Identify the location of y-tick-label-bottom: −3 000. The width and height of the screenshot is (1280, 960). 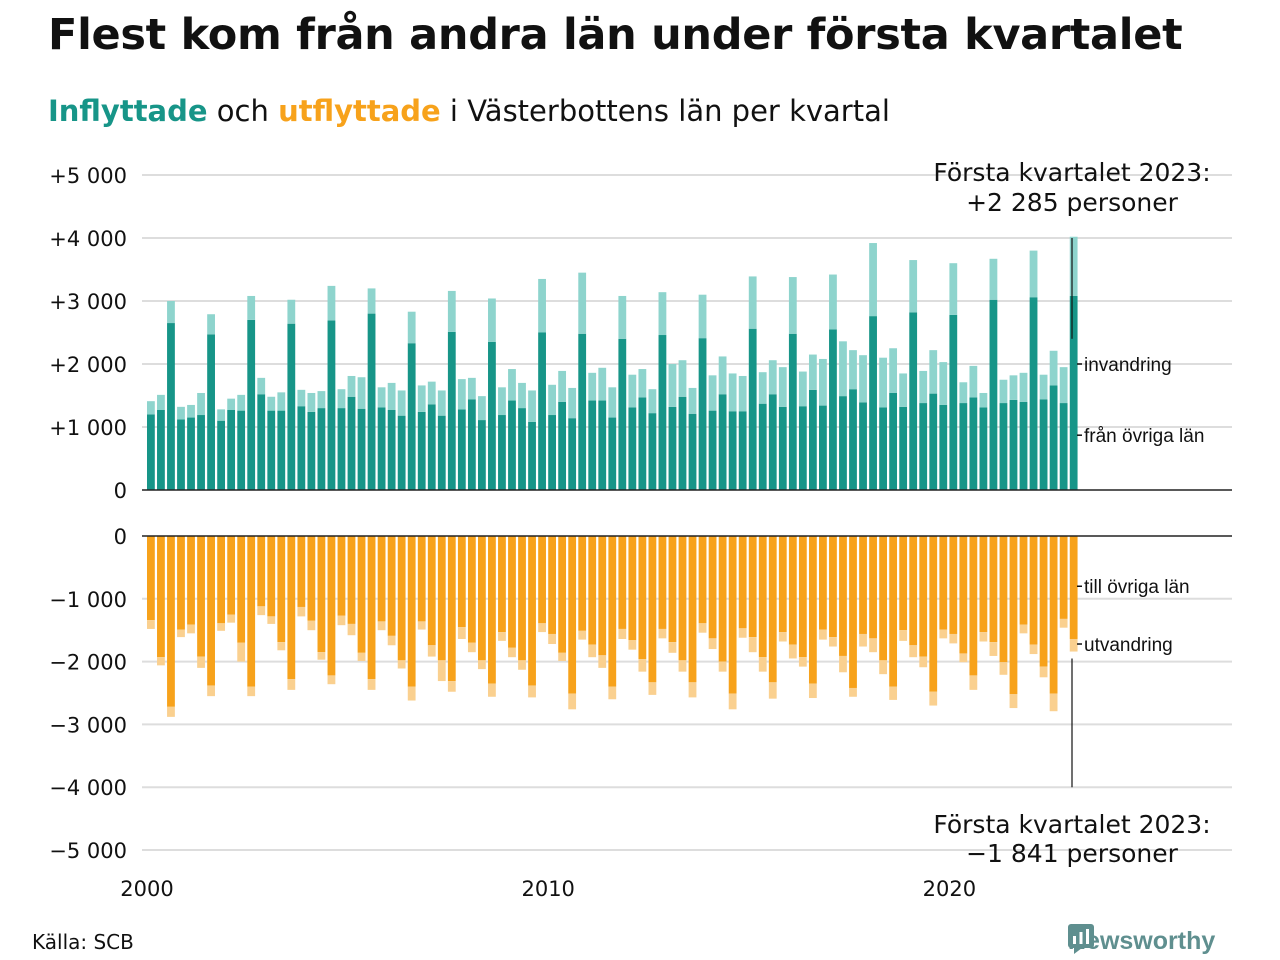
(88, 725).